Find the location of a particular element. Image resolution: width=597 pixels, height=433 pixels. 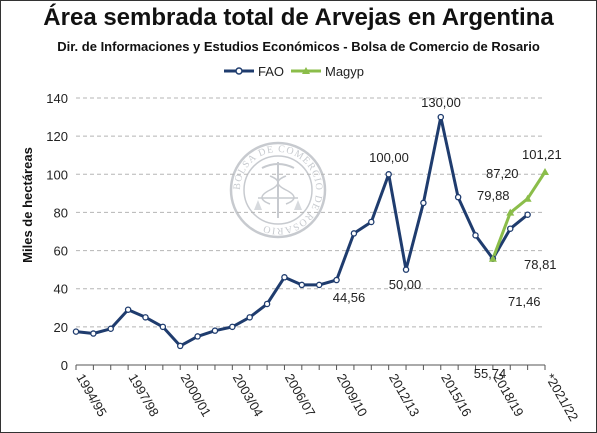

data-label: 101,21 is located at coordinates (542, 154).